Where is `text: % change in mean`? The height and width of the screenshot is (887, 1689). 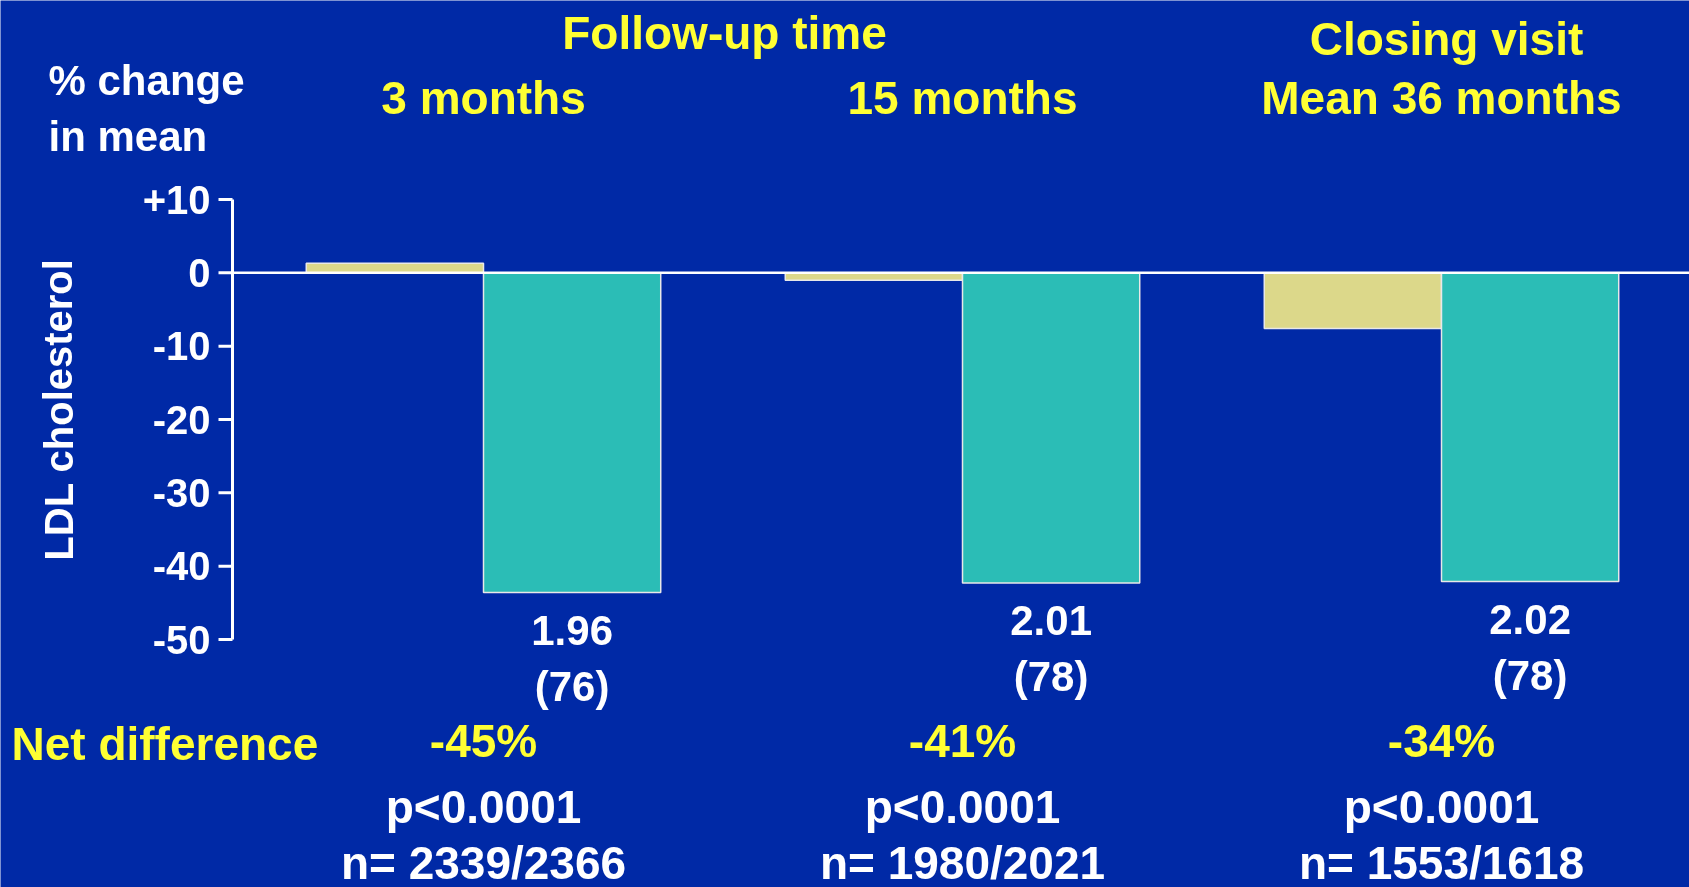
text: % change in mean is located at coordinates (146, 108).